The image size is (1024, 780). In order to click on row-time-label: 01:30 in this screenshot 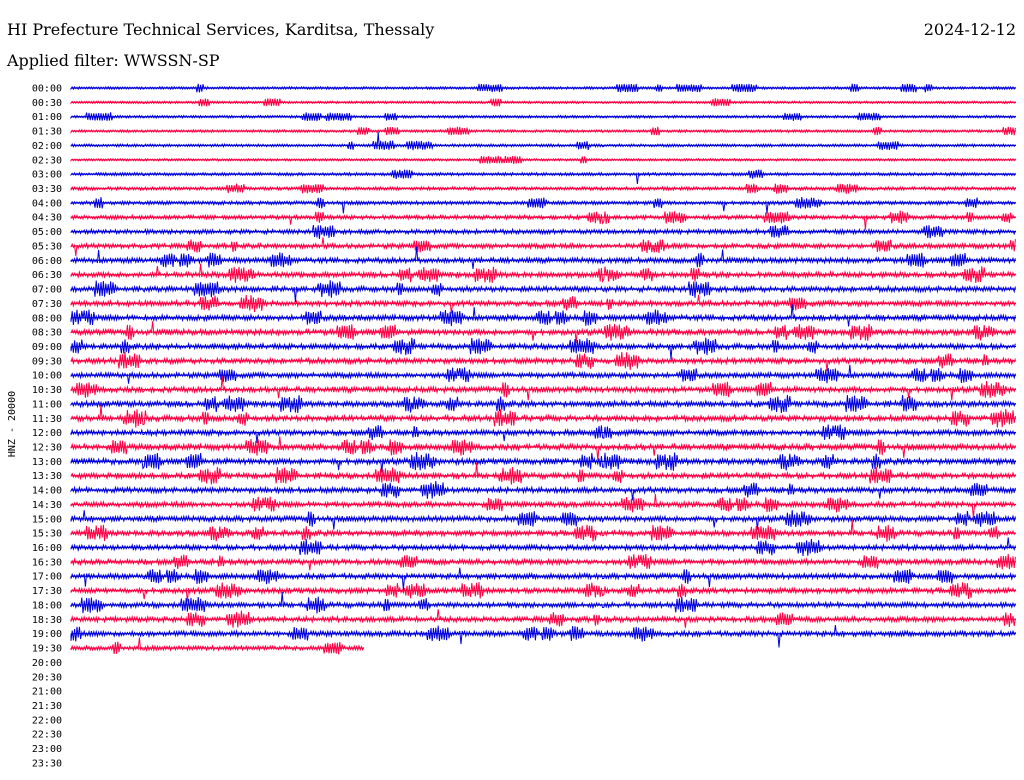, I will do `click(47, 132)`.